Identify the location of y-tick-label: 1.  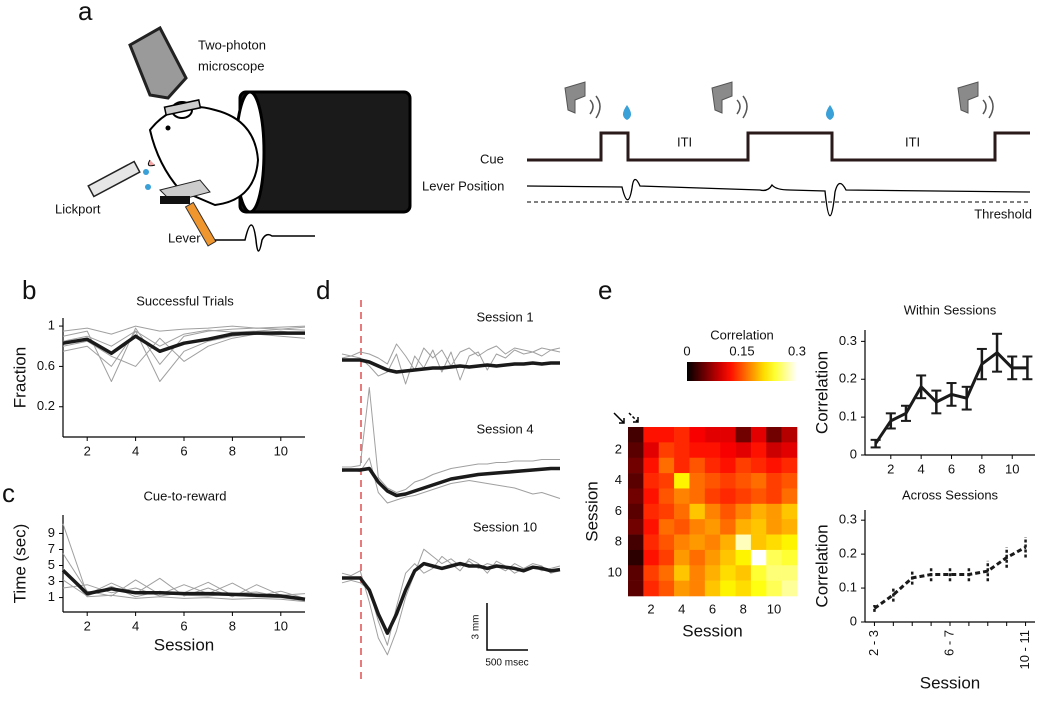
(51, 325).